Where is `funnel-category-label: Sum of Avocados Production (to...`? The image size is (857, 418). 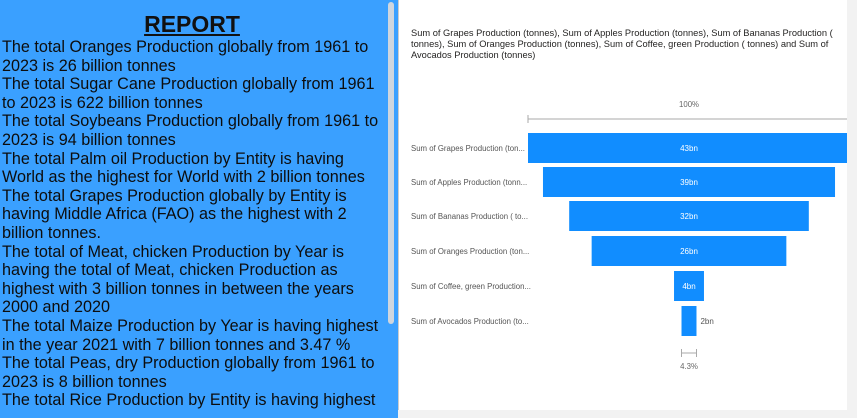 funnel-category-label: Sum of Avocados Production (to... is located at coordinates (470, 321).